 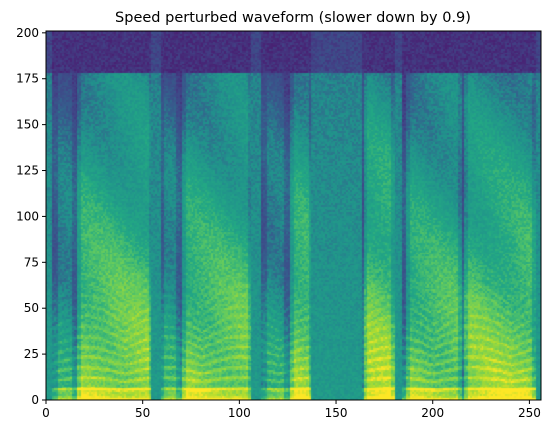 I want to click on y-tick-label: 150, so click(x=27, y=125).